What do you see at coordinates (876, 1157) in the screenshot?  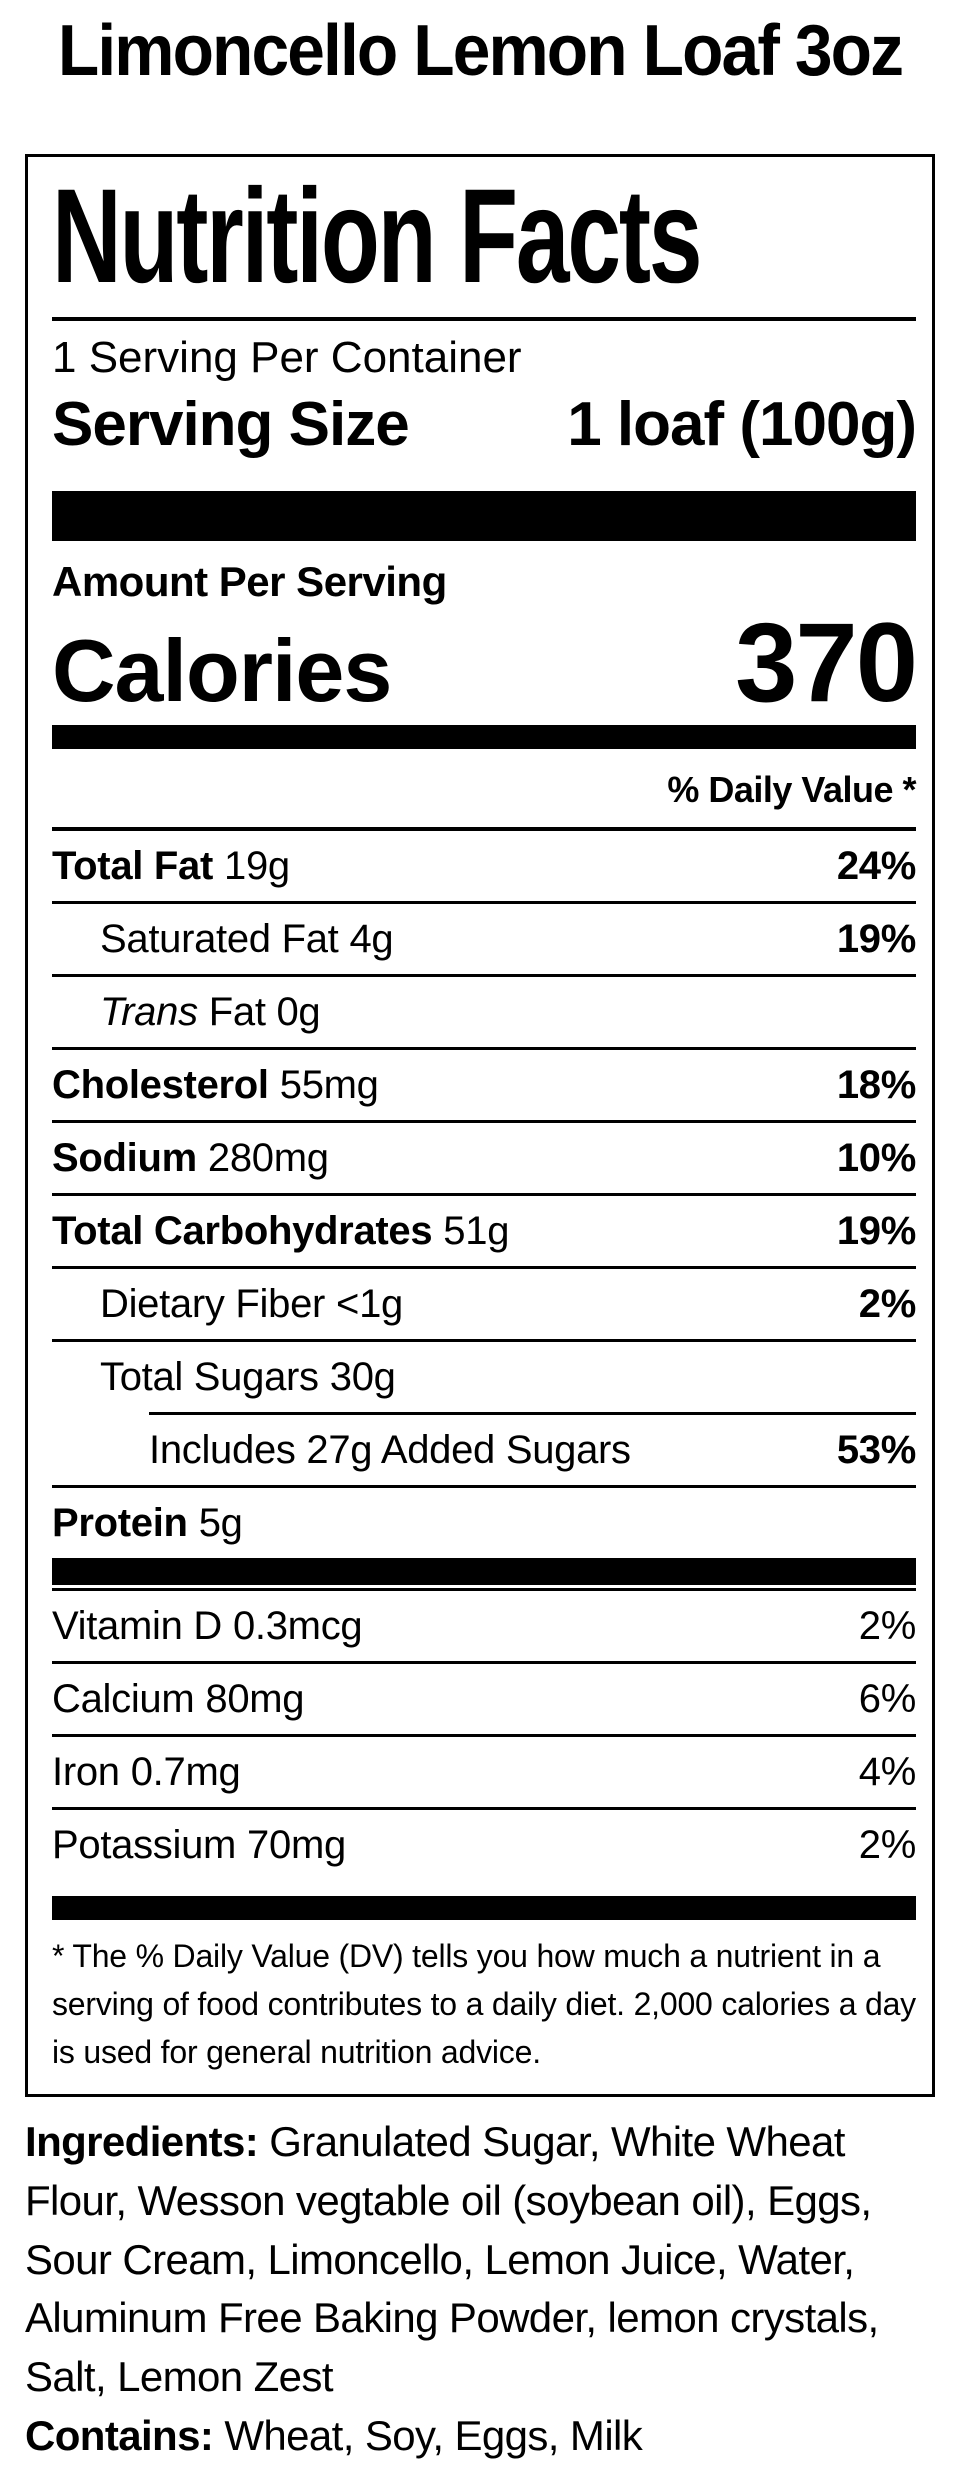 I see `nutrient-dv: 10%` at bounding box center [876, 1157].